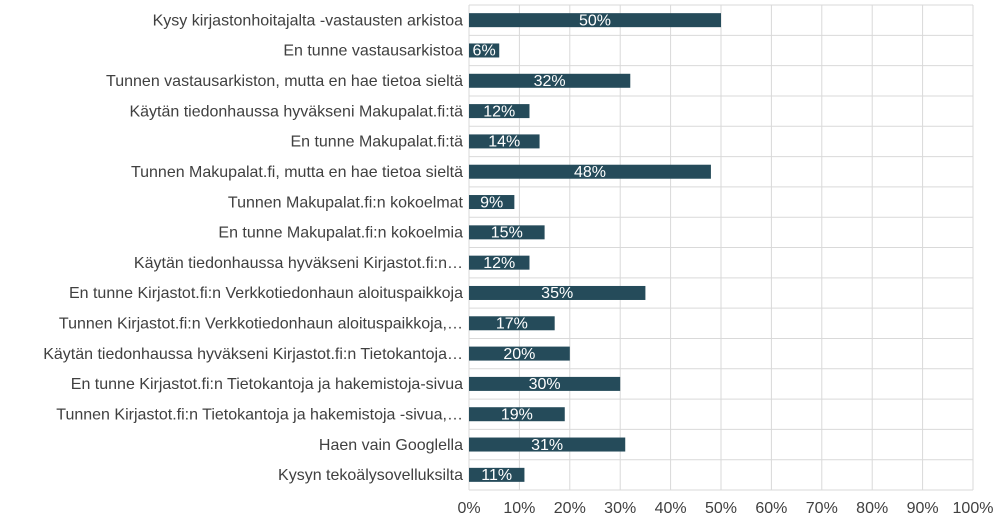 The width and height of the screenshot is (1004, 516). I want to click on value-label: 50%, so click(595, 20).